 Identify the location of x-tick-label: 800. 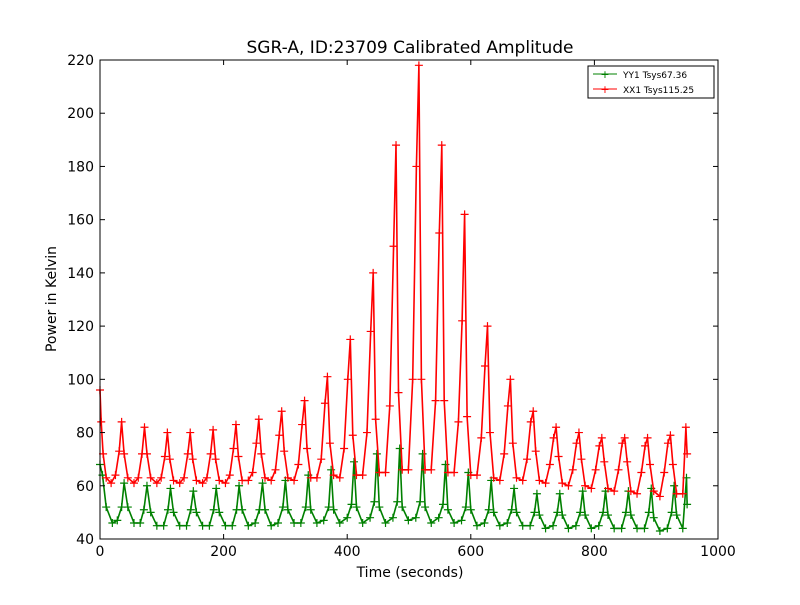
(594, 552).